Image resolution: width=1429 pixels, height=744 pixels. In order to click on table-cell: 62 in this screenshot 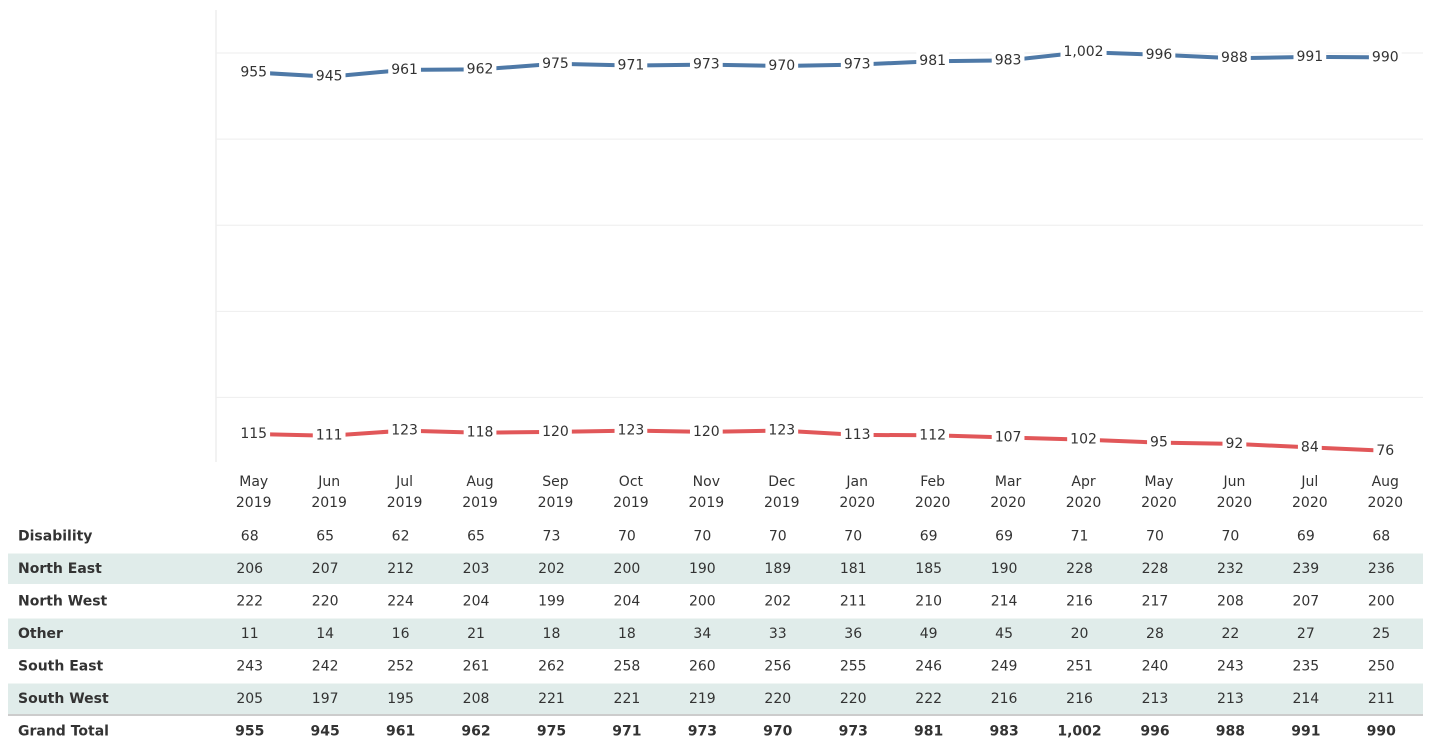, I will do `click(401, 536)`.